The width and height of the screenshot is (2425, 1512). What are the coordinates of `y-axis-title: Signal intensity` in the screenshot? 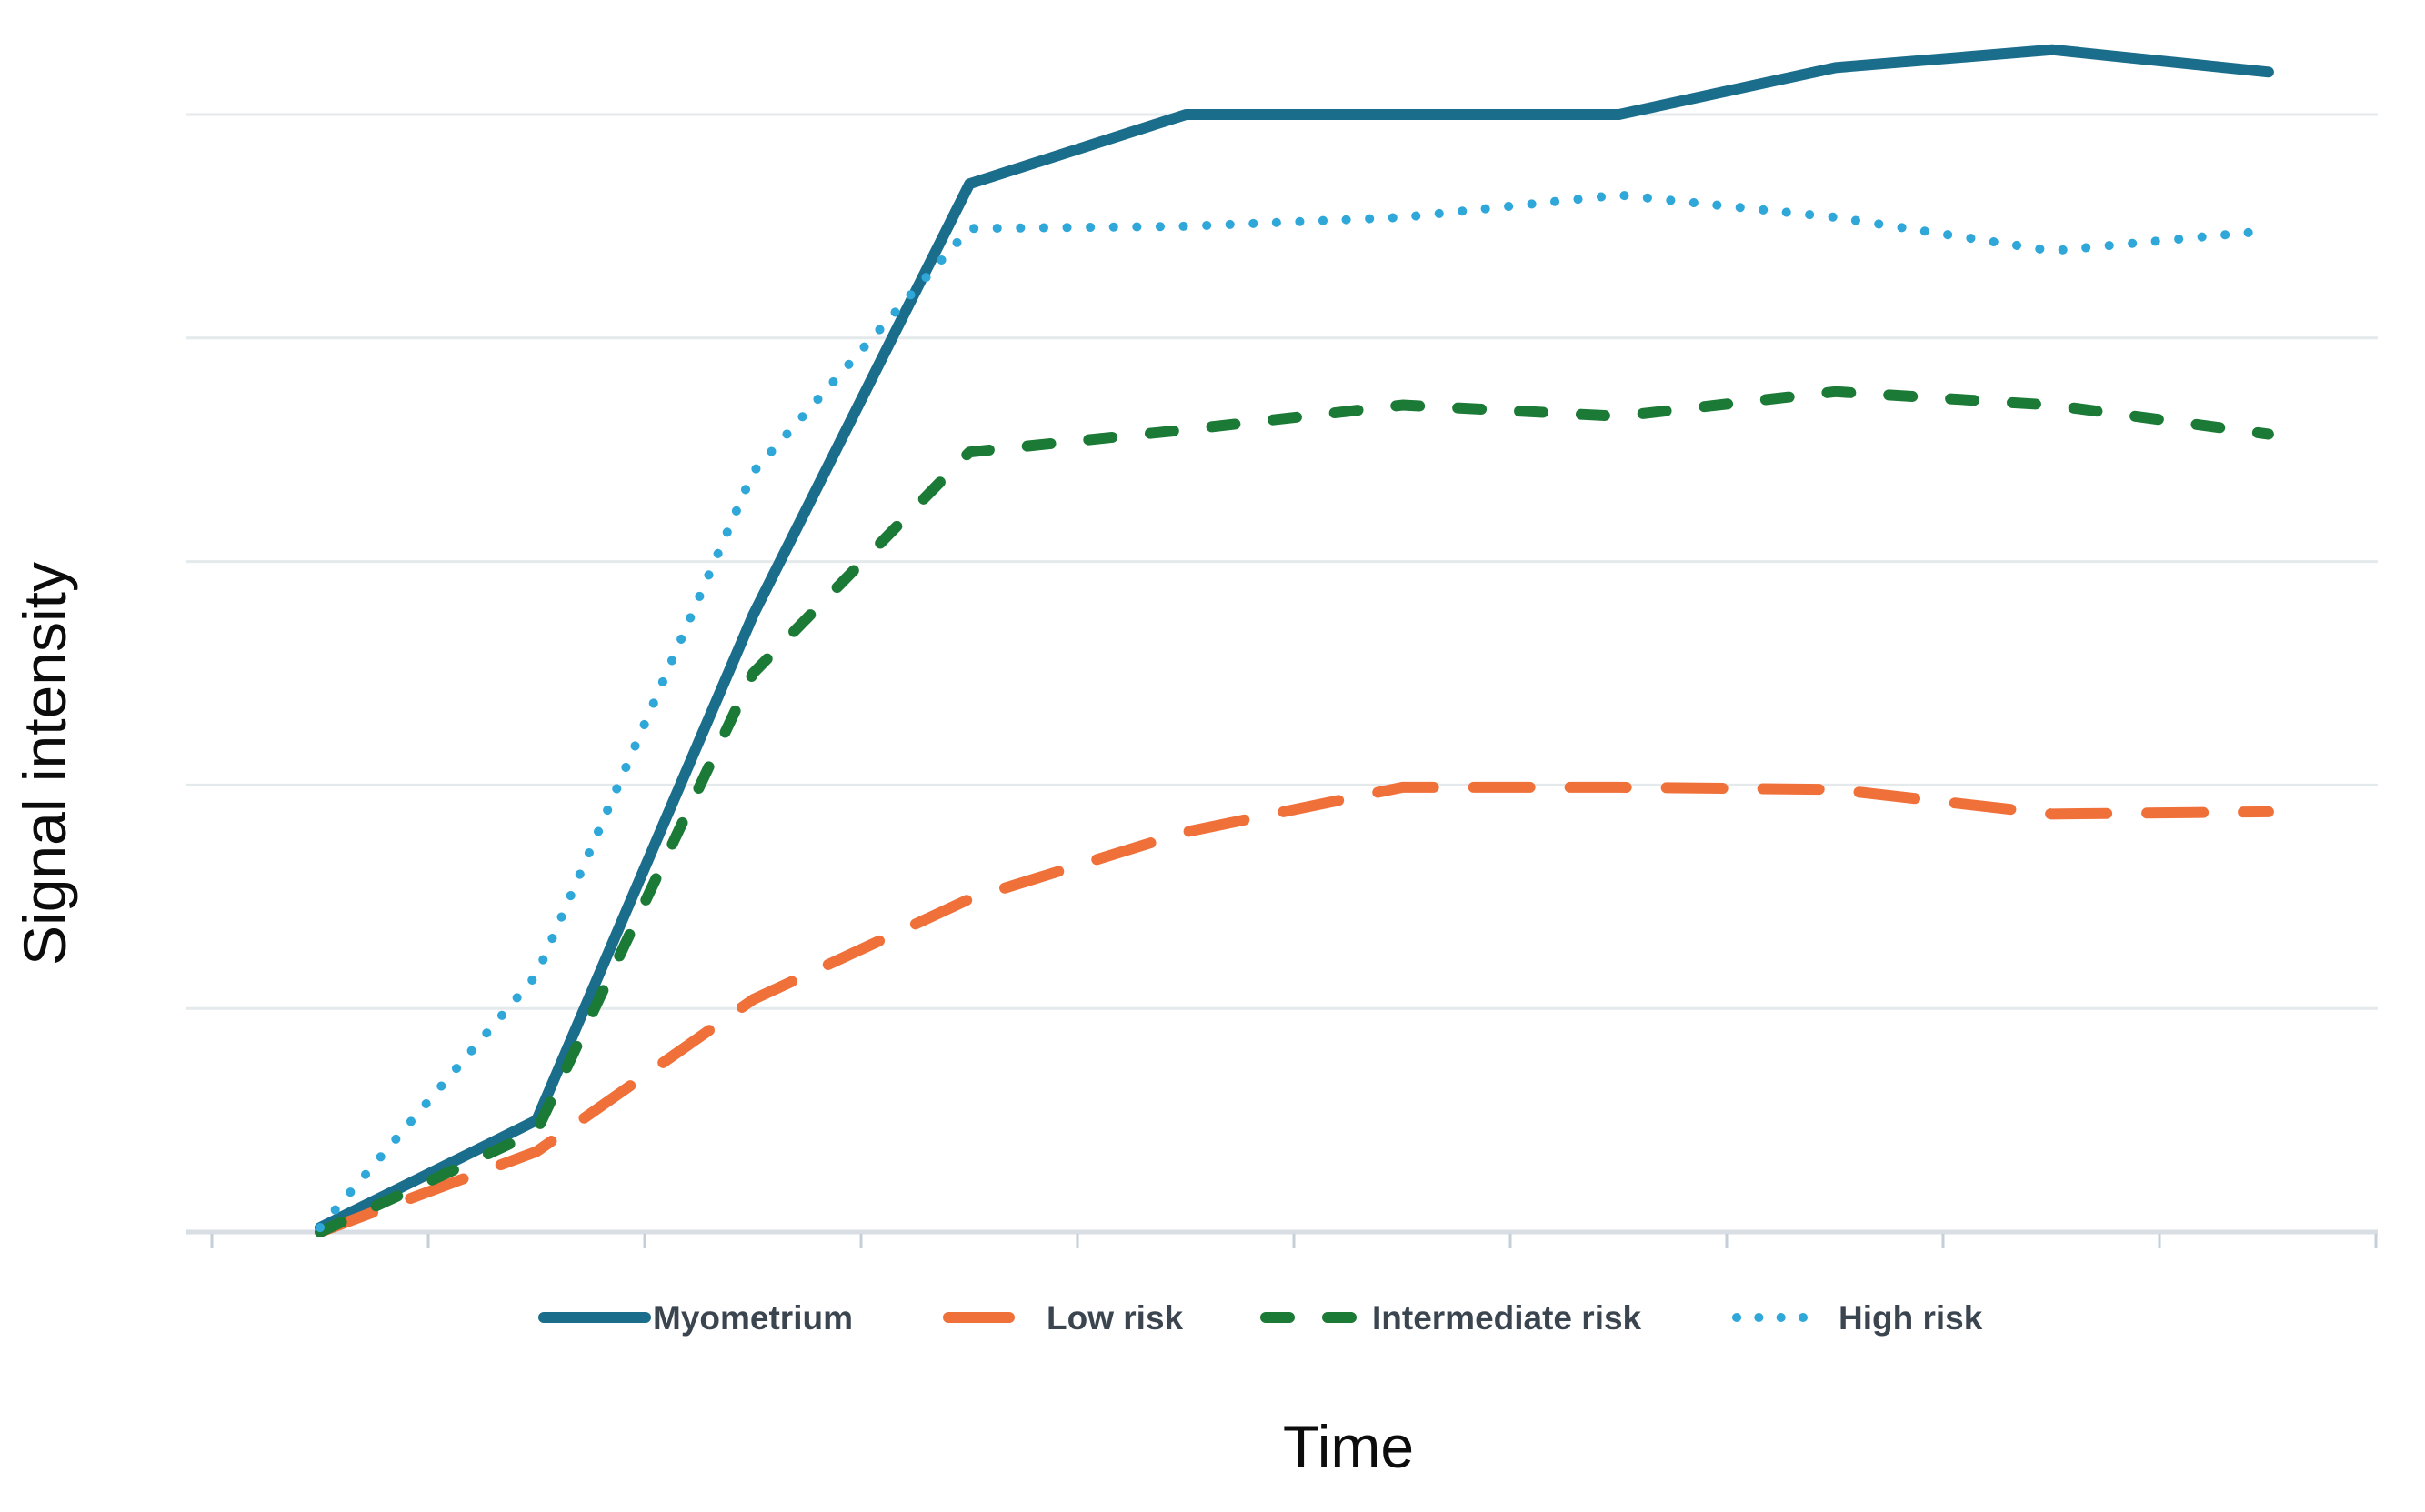 It's located at (44, 764).